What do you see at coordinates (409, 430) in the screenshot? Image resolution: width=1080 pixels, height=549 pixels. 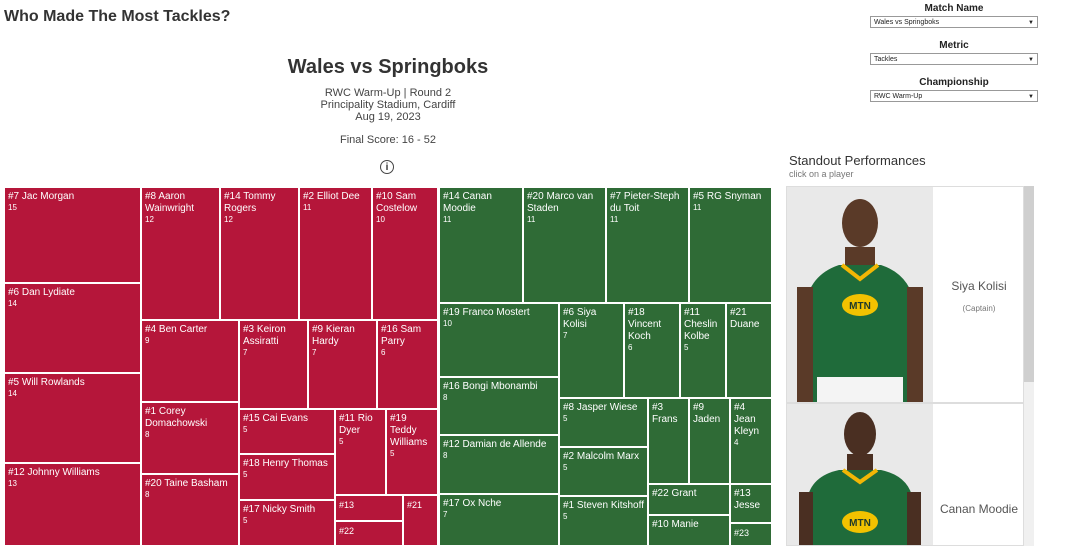 I see `player-name: #19 Teddy Williams` at bounding box center [409, 430].